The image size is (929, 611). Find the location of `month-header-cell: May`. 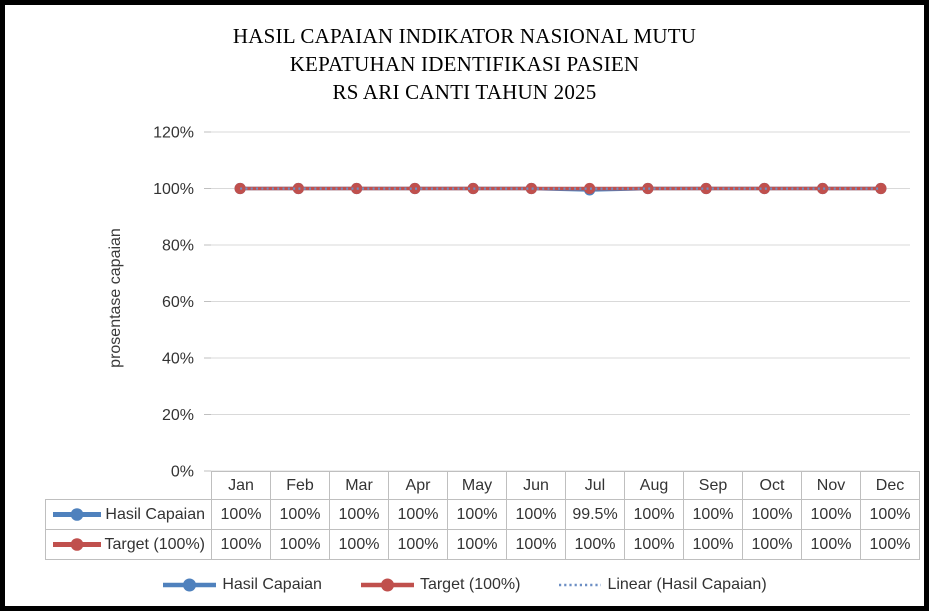

month-header-cell: May is located at coordinates (477, 485).